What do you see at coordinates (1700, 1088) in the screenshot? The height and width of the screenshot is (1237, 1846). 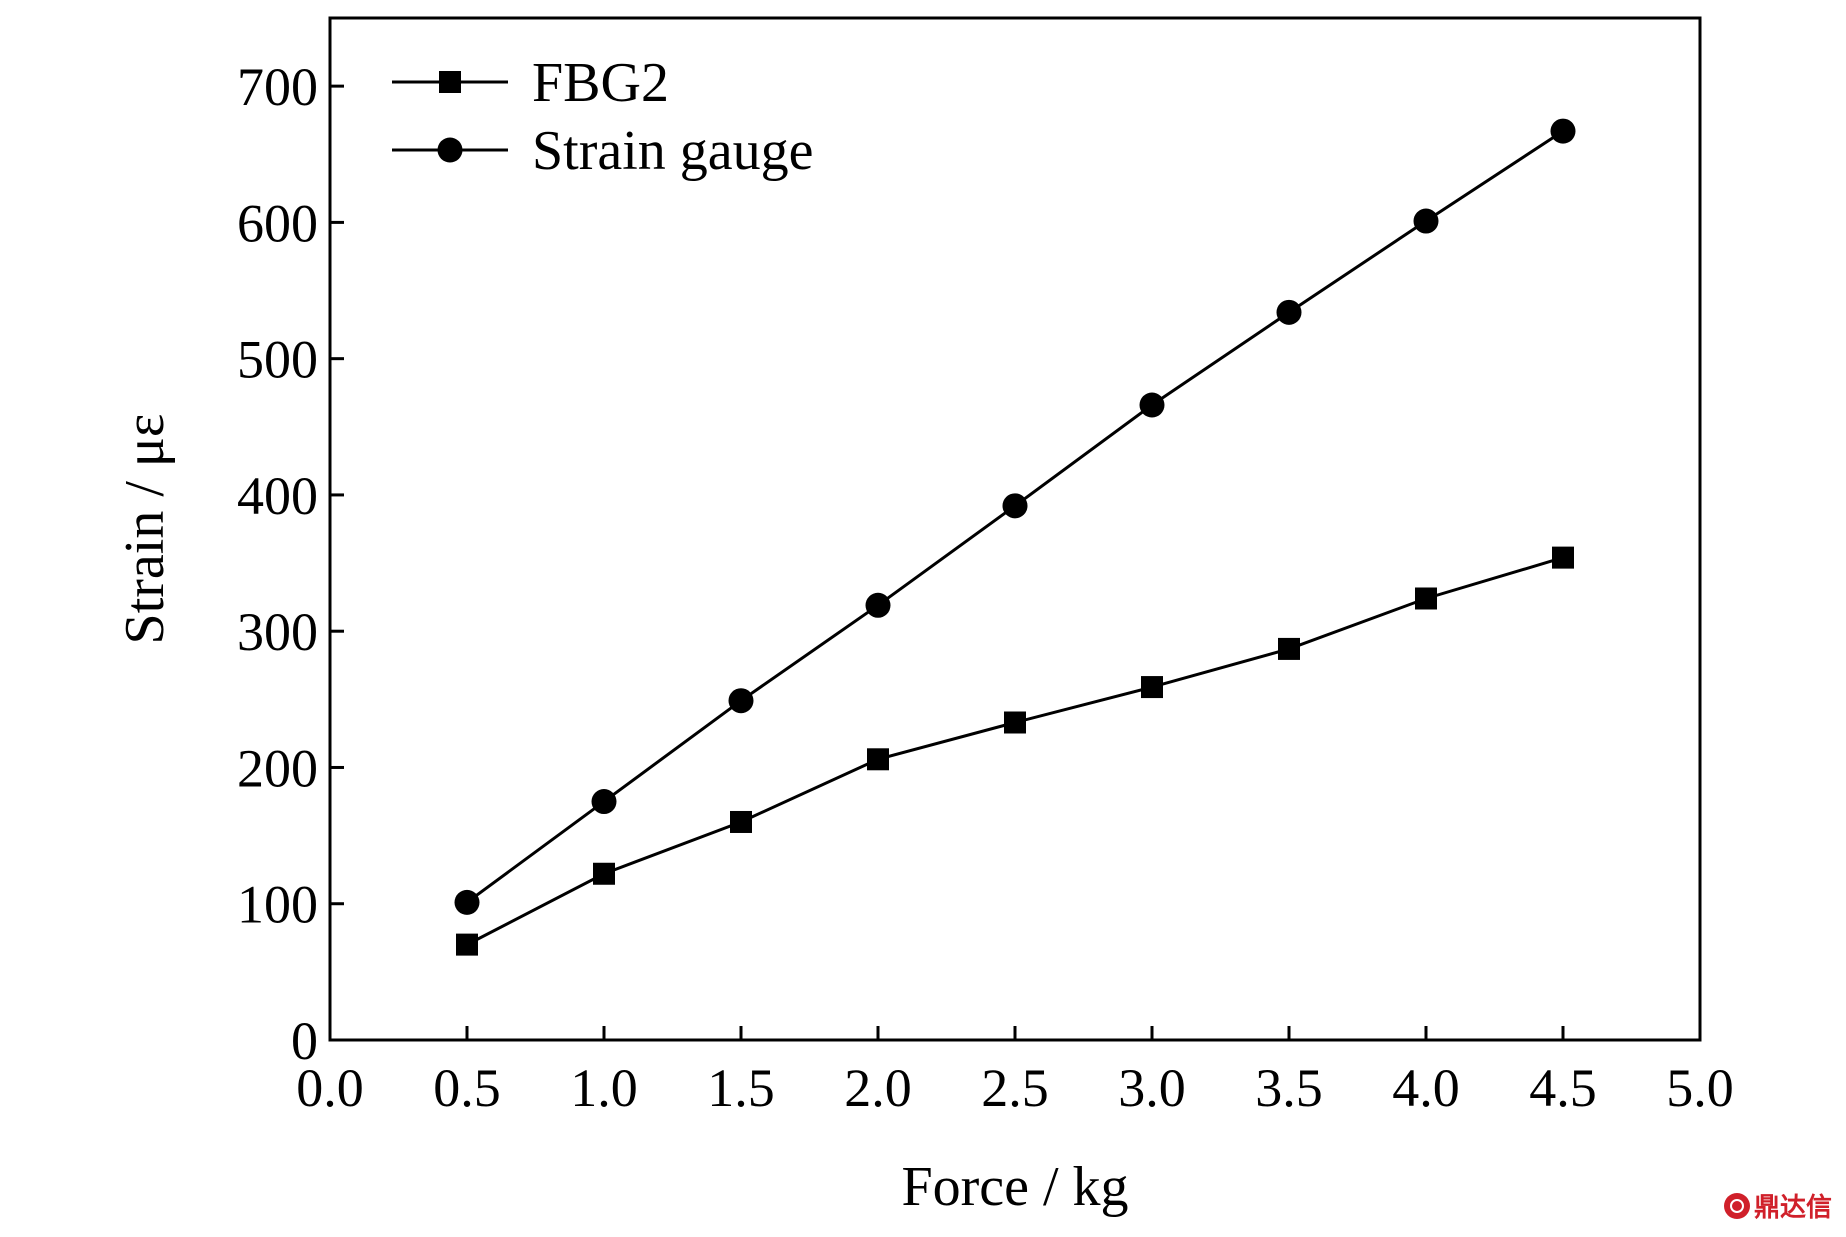 I see `x-tick-label: 5.0` at bounding box center [1700, 1088].